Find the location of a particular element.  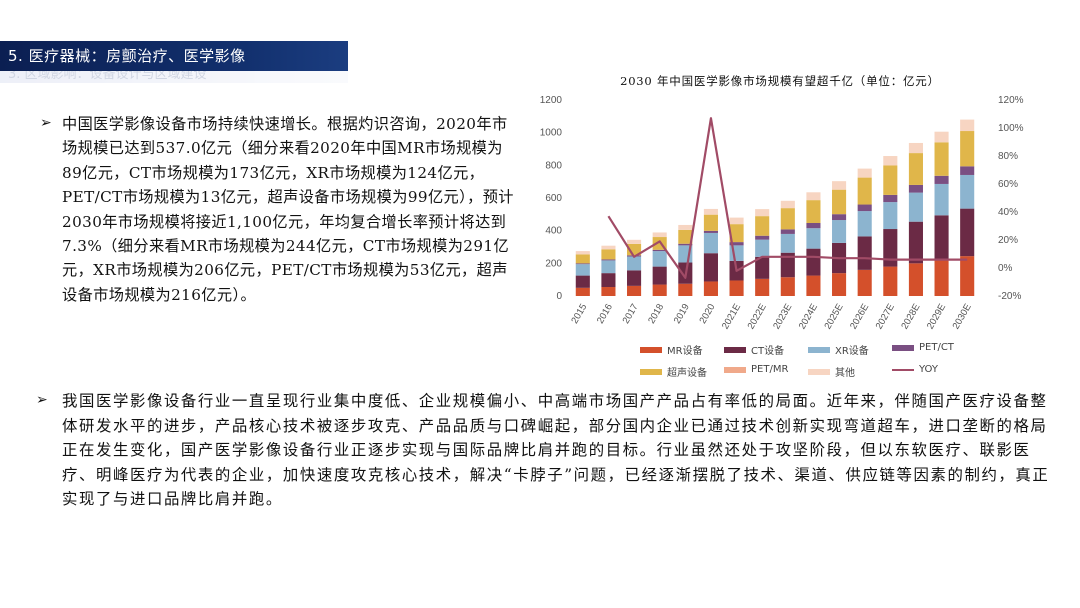

x-tick-label: 2015 is located at coordinates (579, 314).